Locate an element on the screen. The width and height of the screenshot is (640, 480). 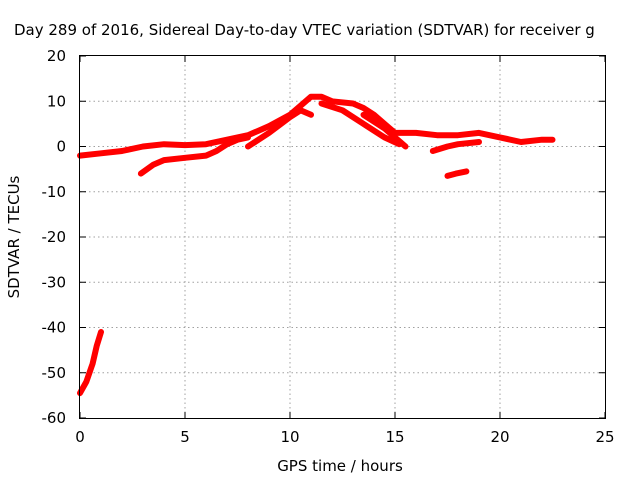
y-tick-label: -60 is located at coordinates (54, 418).